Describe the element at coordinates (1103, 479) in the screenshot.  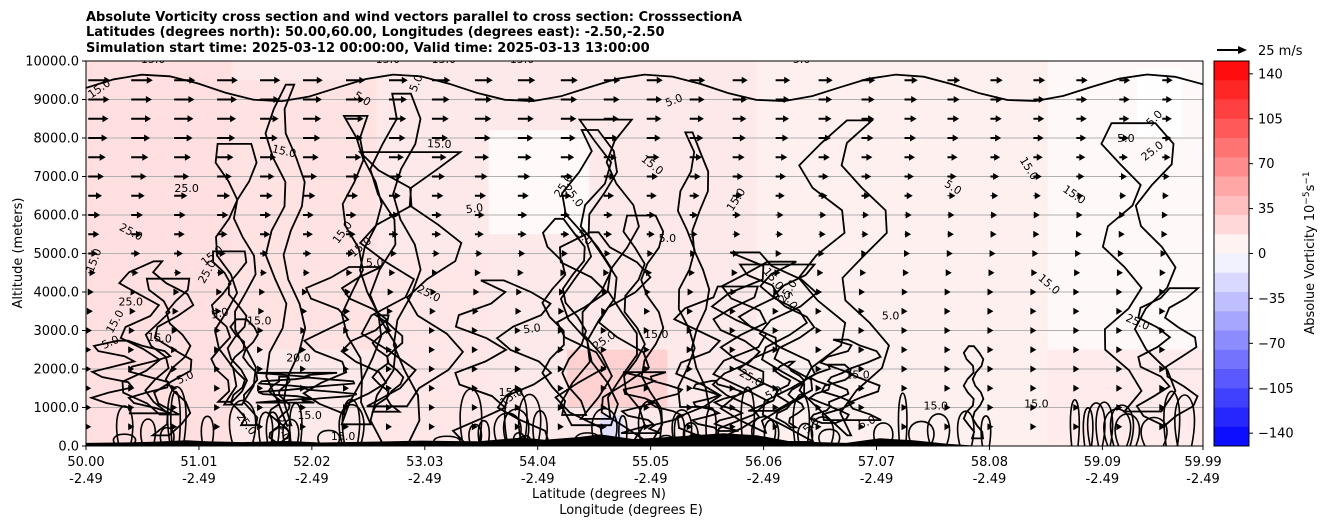
I see `x-tick-label-lon: -2.49` at that location.